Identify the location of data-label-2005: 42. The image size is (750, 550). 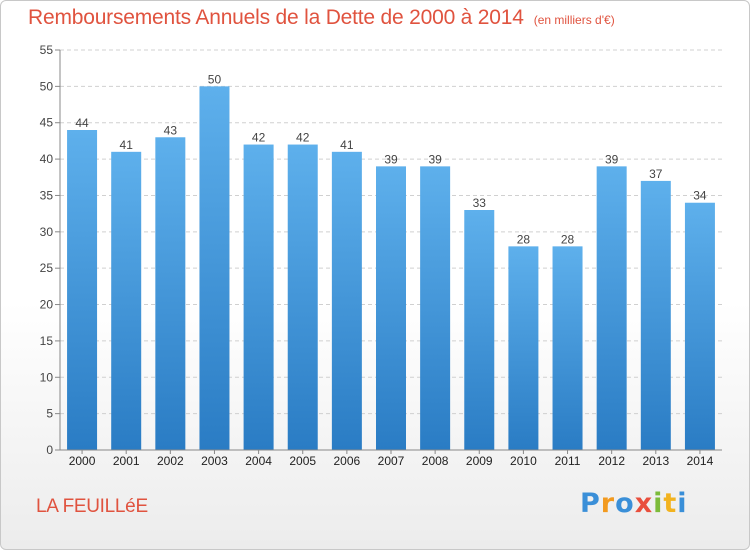
(303, 138).